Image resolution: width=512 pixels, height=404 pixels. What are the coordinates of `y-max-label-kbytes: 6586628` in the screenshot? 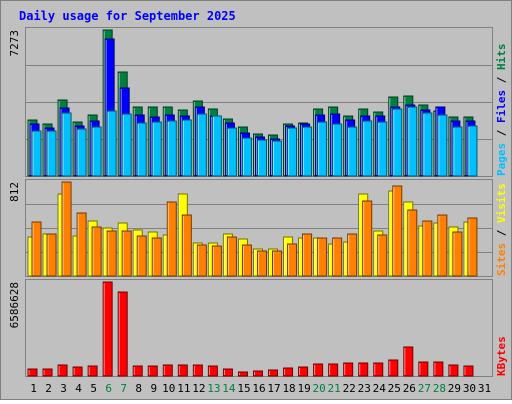 It's located at (14, 305).